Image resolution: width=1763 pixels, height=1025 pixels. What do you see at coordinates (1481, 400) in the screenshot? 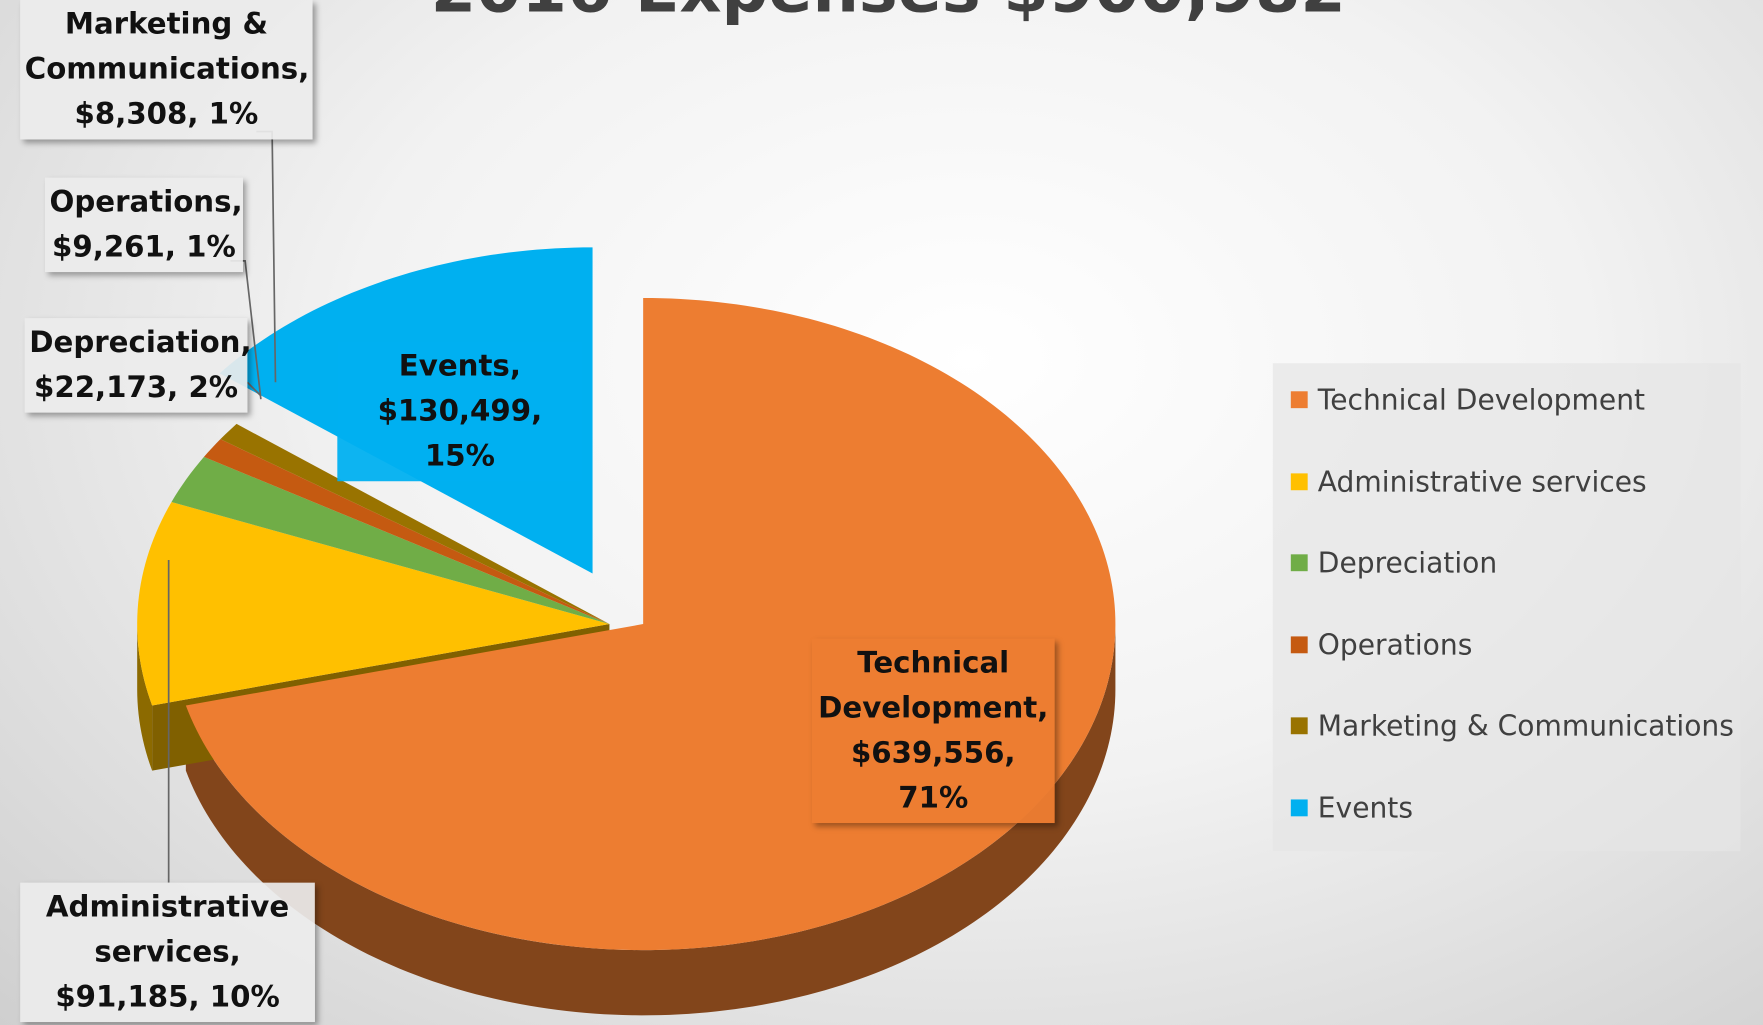
I see `legend-label: Technical Development` at bounding box center [1481, 400].